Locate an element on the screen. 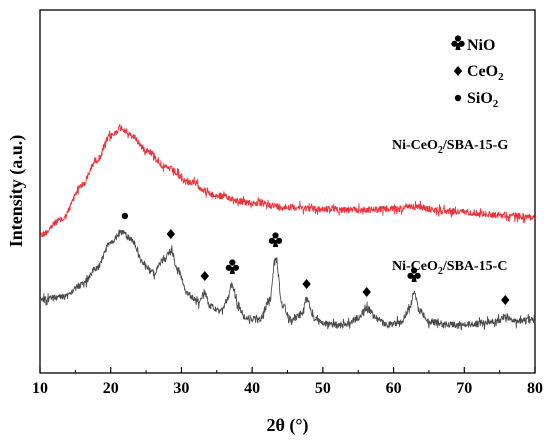 The image size is (550, 444). legend: NiO CeO2 SiO2 is located at coordinates (477, 72).